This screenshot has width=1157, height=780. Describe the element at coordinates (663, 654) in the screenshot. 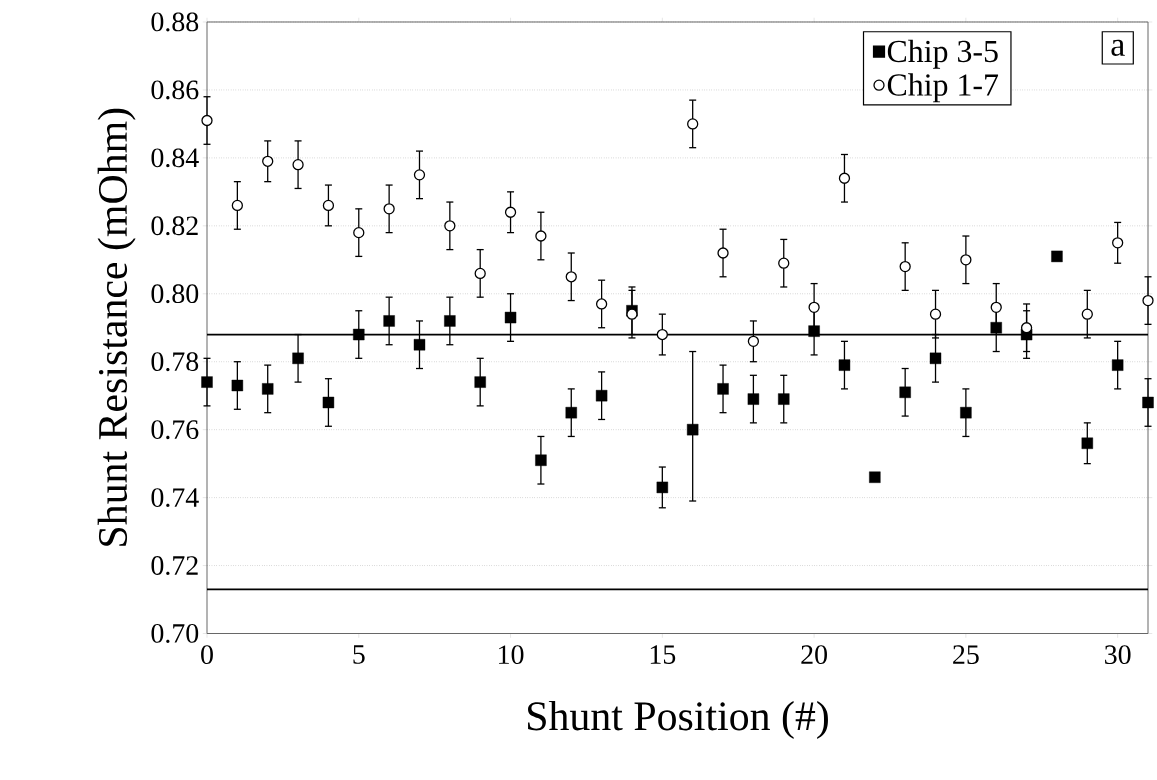

I see `x-tick-label: 15` at that location.